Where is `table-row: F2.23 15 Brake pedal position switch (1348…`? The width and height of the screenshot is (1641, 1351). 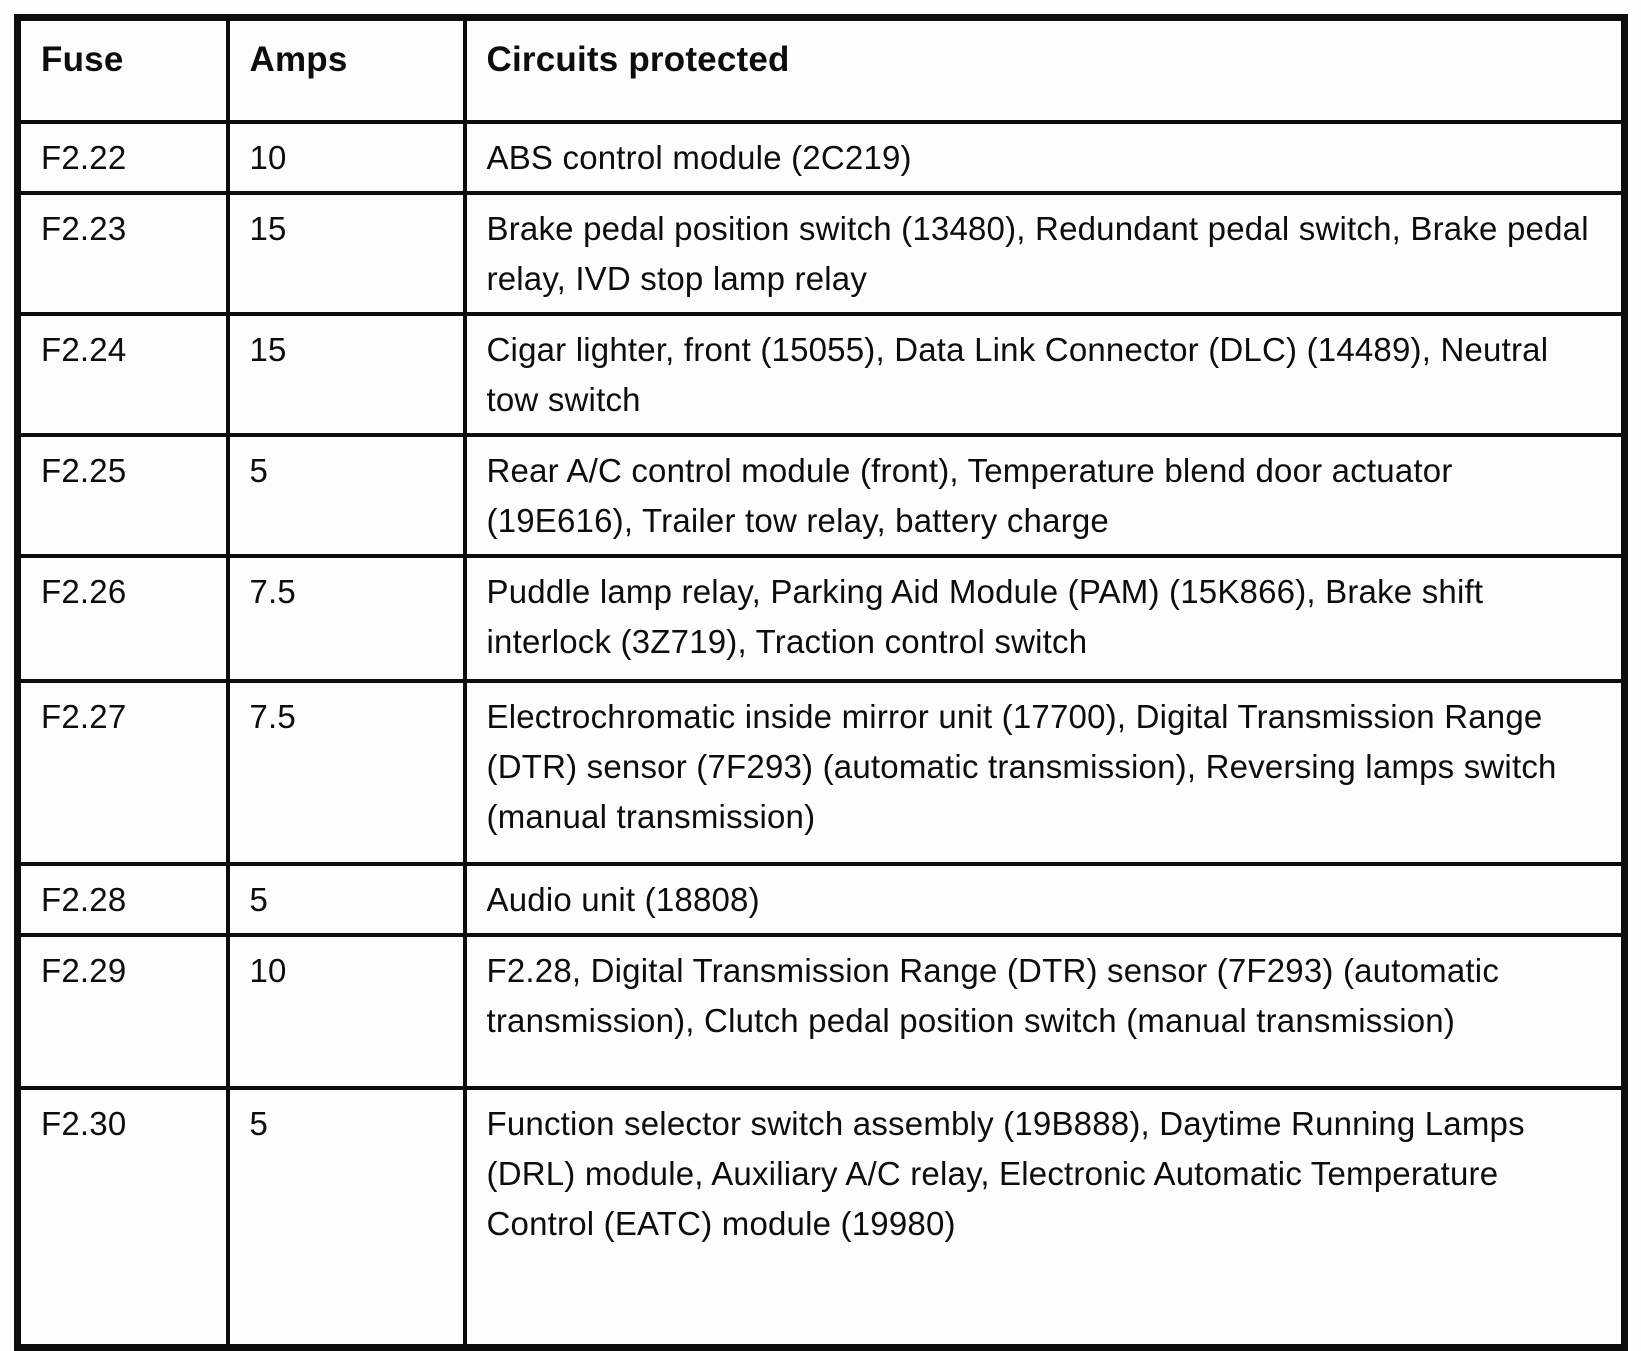
table-row: F2.23 15 Brake pedal position switch (1348… is located at coordinates (821, 253).